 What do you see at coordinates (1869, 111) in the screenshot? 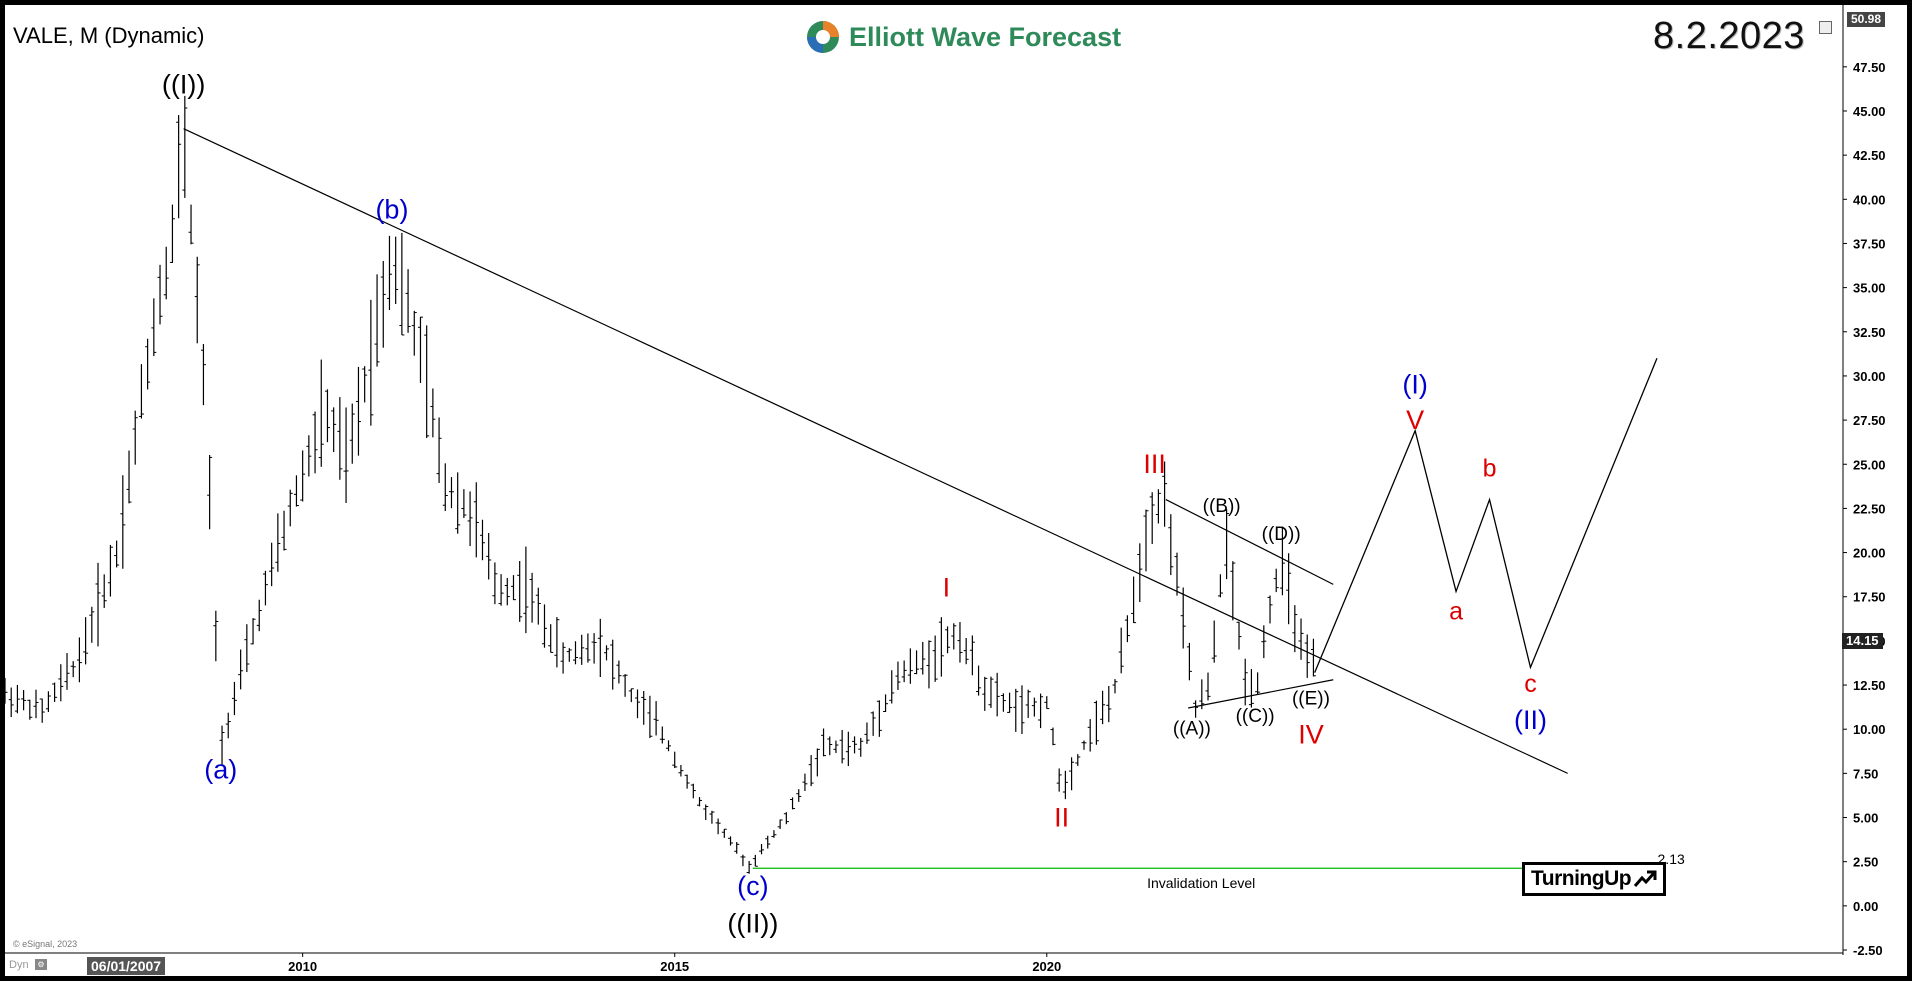
I see `y-tick-label: 45.00` at bounding box center [1869, 111].